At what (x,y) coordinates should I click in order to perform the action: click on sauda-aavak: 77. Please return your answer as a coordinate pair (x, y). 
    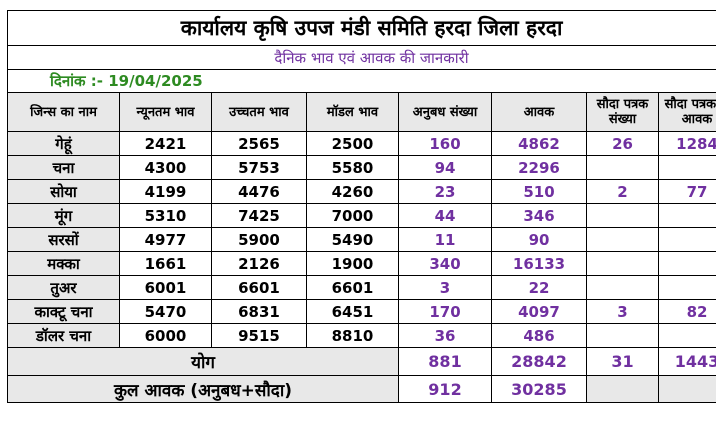
    Looking at the image, I should click on (686, 191).